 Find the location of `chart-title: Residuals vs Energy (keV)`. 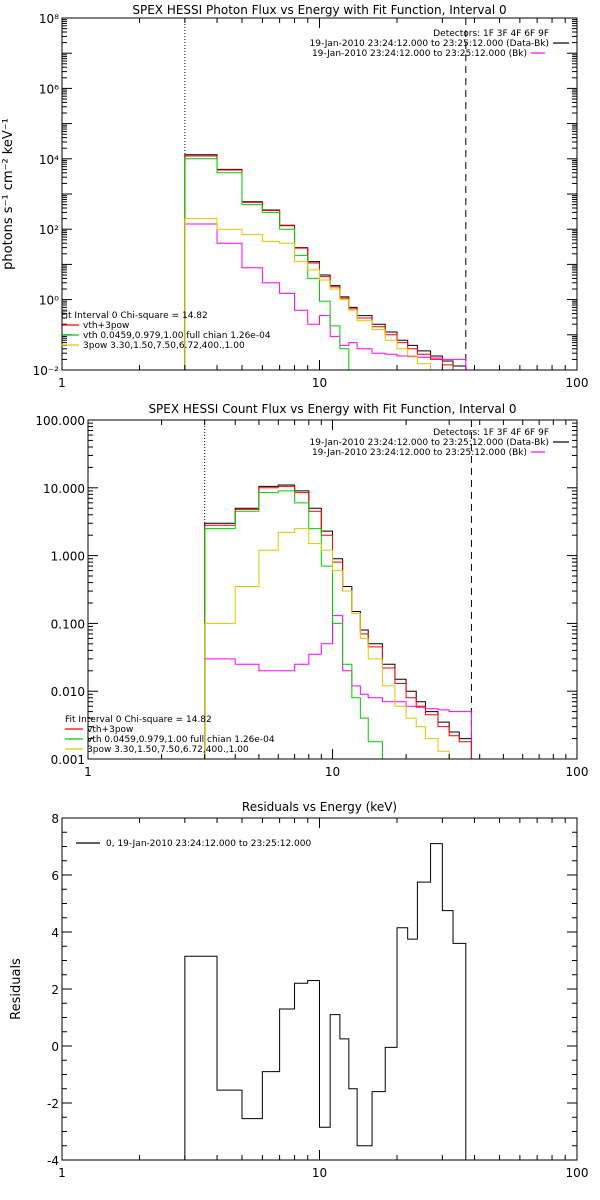

chart-title: Residuals vs Energy (keV) is located at coordinates (319, 807).